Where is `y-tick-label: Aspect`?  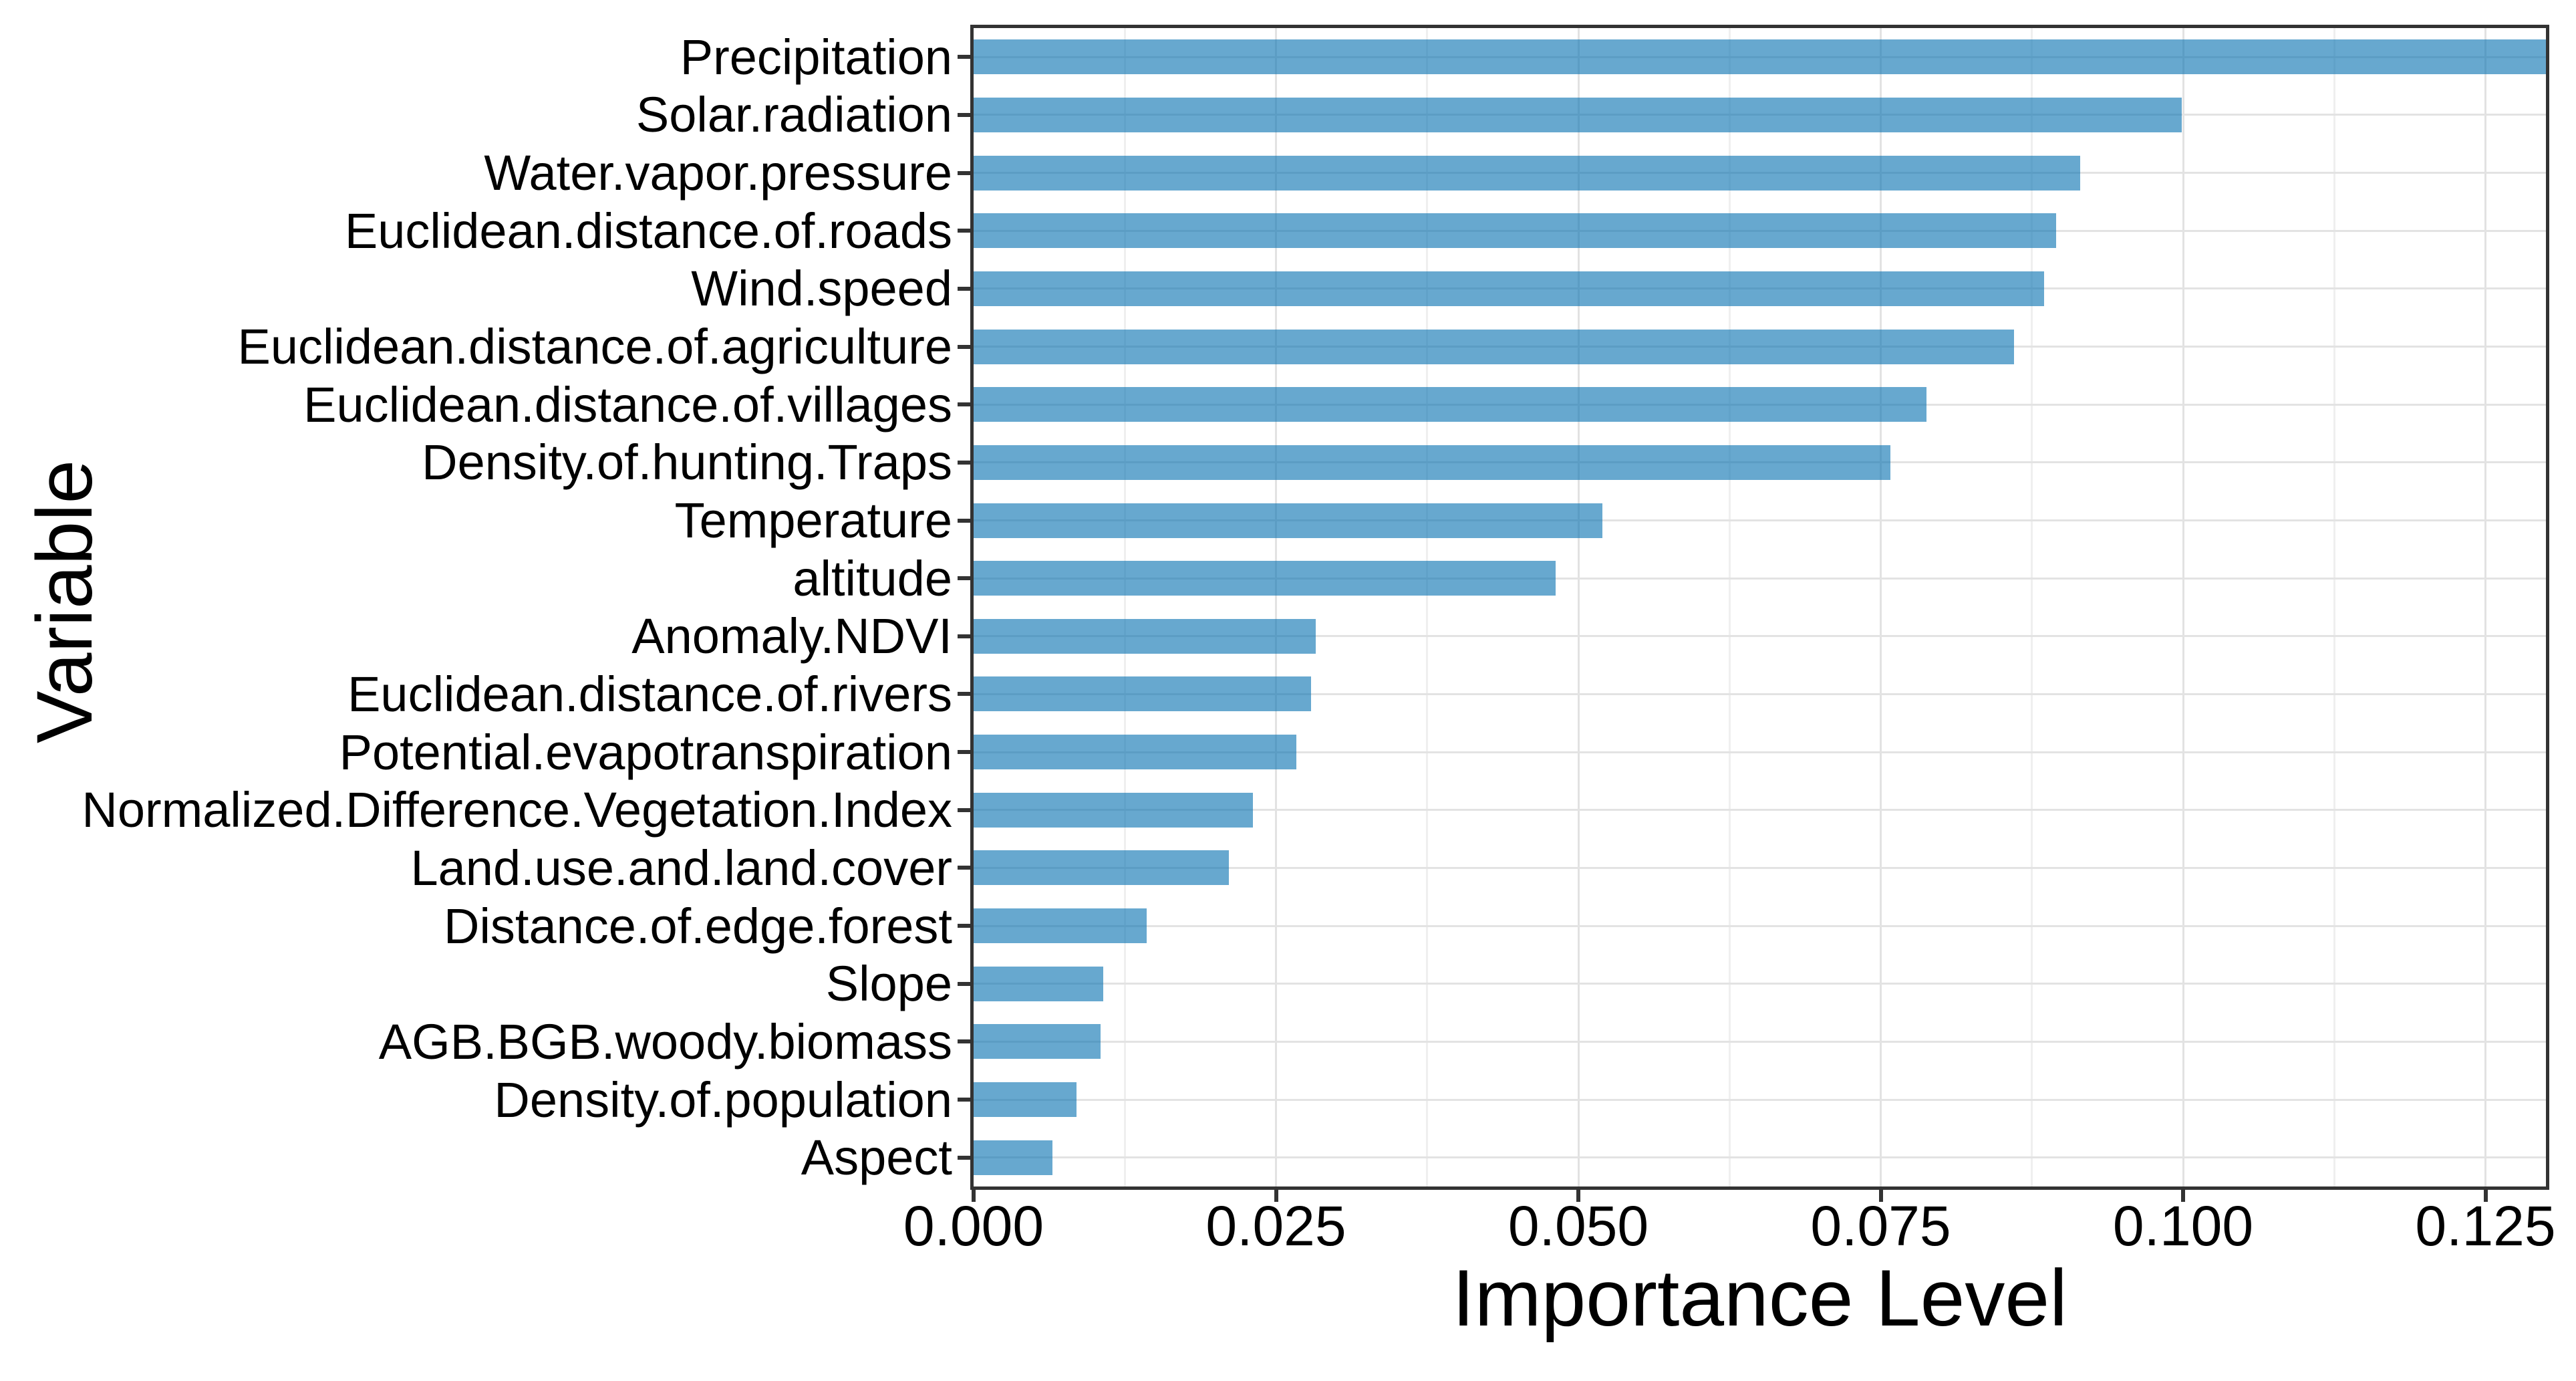 y-tick-label: Aspect is located at coordinates (876, 1158).